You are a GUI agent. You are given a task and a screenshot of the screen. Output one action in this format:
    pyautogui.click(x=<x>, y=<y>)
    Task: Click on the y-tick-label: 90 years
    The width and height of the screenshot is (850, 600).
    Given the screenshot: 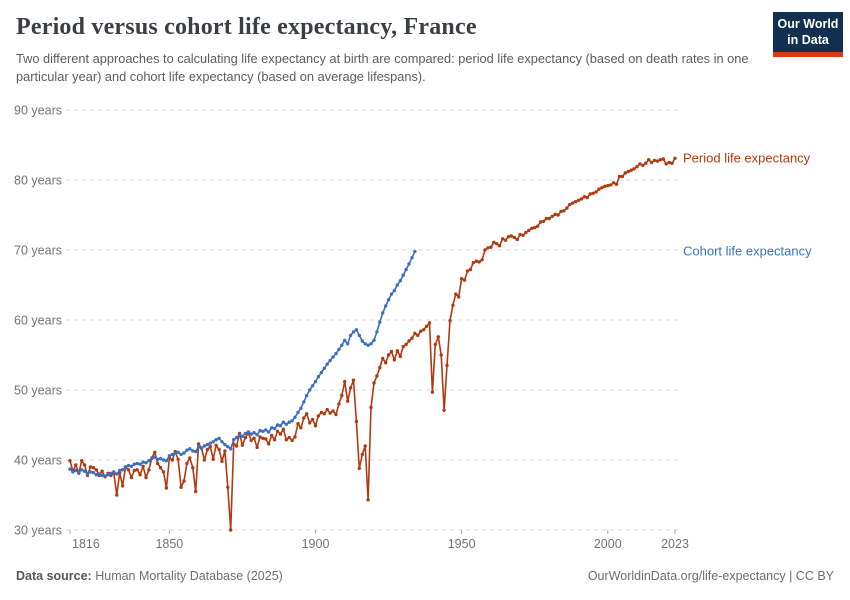 What is the action you would take?
    pyautogui.click(x=38, y=111)
    